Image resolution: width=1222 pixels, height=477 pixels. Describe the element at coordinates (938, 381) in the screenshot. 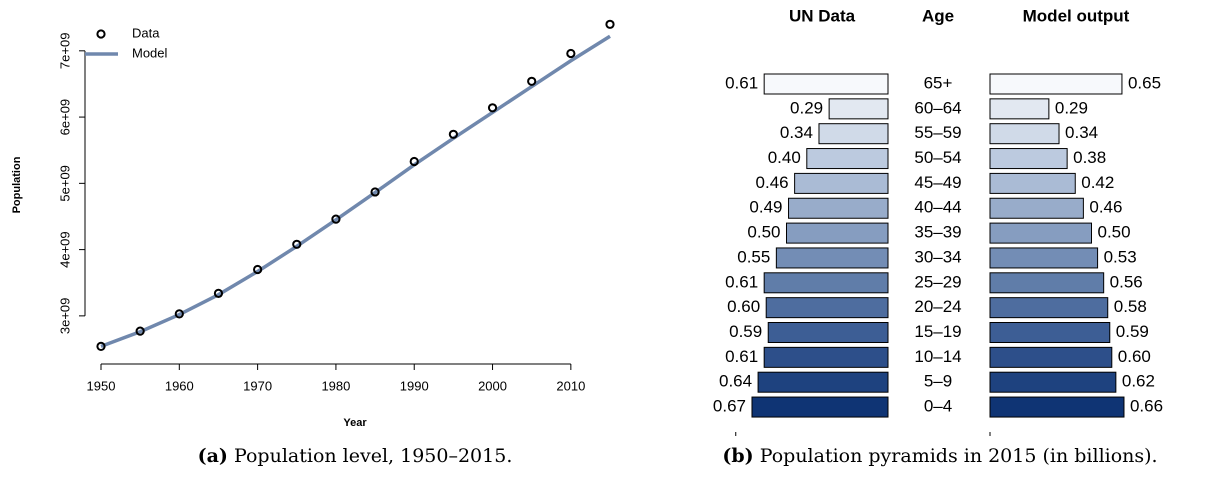

I see `category-label: 5–9` at that location.